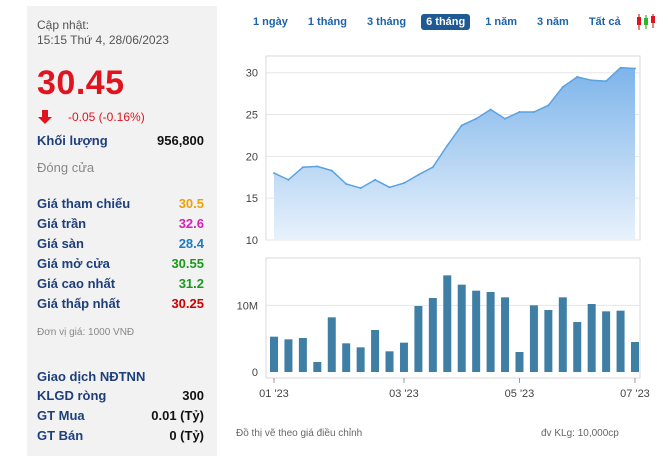 This screenshot has height=459, width=672. Describe the element at coordinates (404, 394) in the screenshot. I see `x-tick-label: 03 '23` at that location.